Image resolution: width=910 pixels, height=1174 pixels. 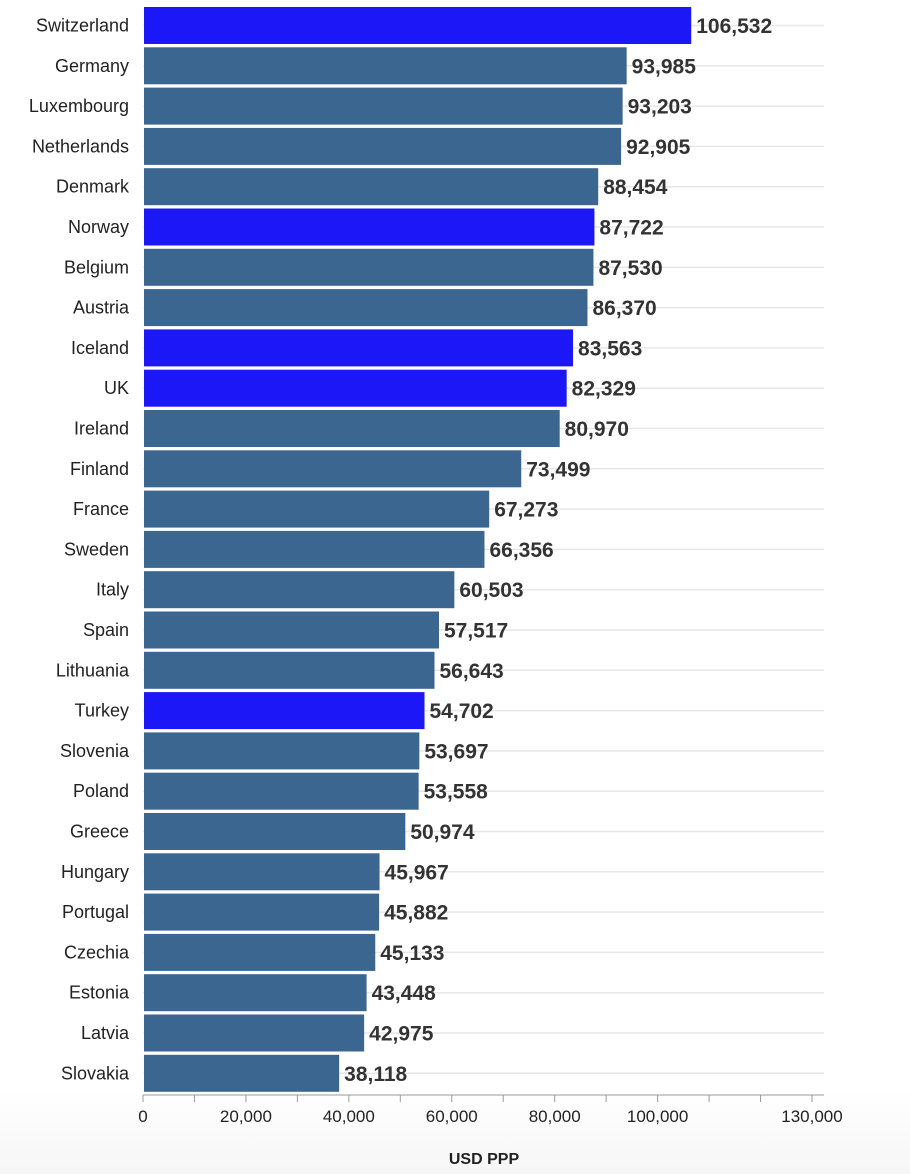 I want to click on value-label: 83,563, so click(x=610, y=348).